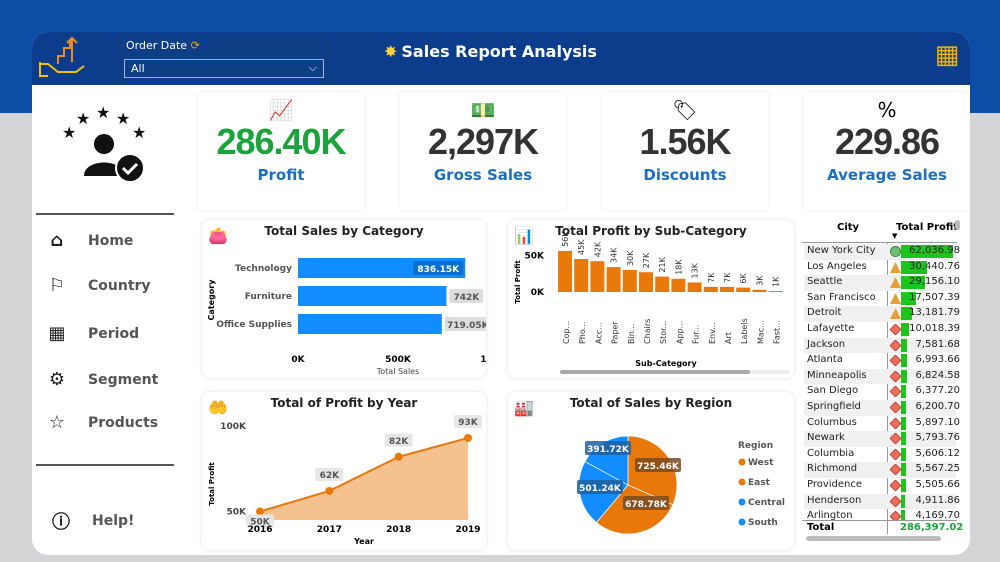 Image resolution: width=1000 pixels, height=562 pixels. What do you see at coordinates (841, 250) in the screenshot?
I see `city-cell: New York City` at bounding box center [841, 250].